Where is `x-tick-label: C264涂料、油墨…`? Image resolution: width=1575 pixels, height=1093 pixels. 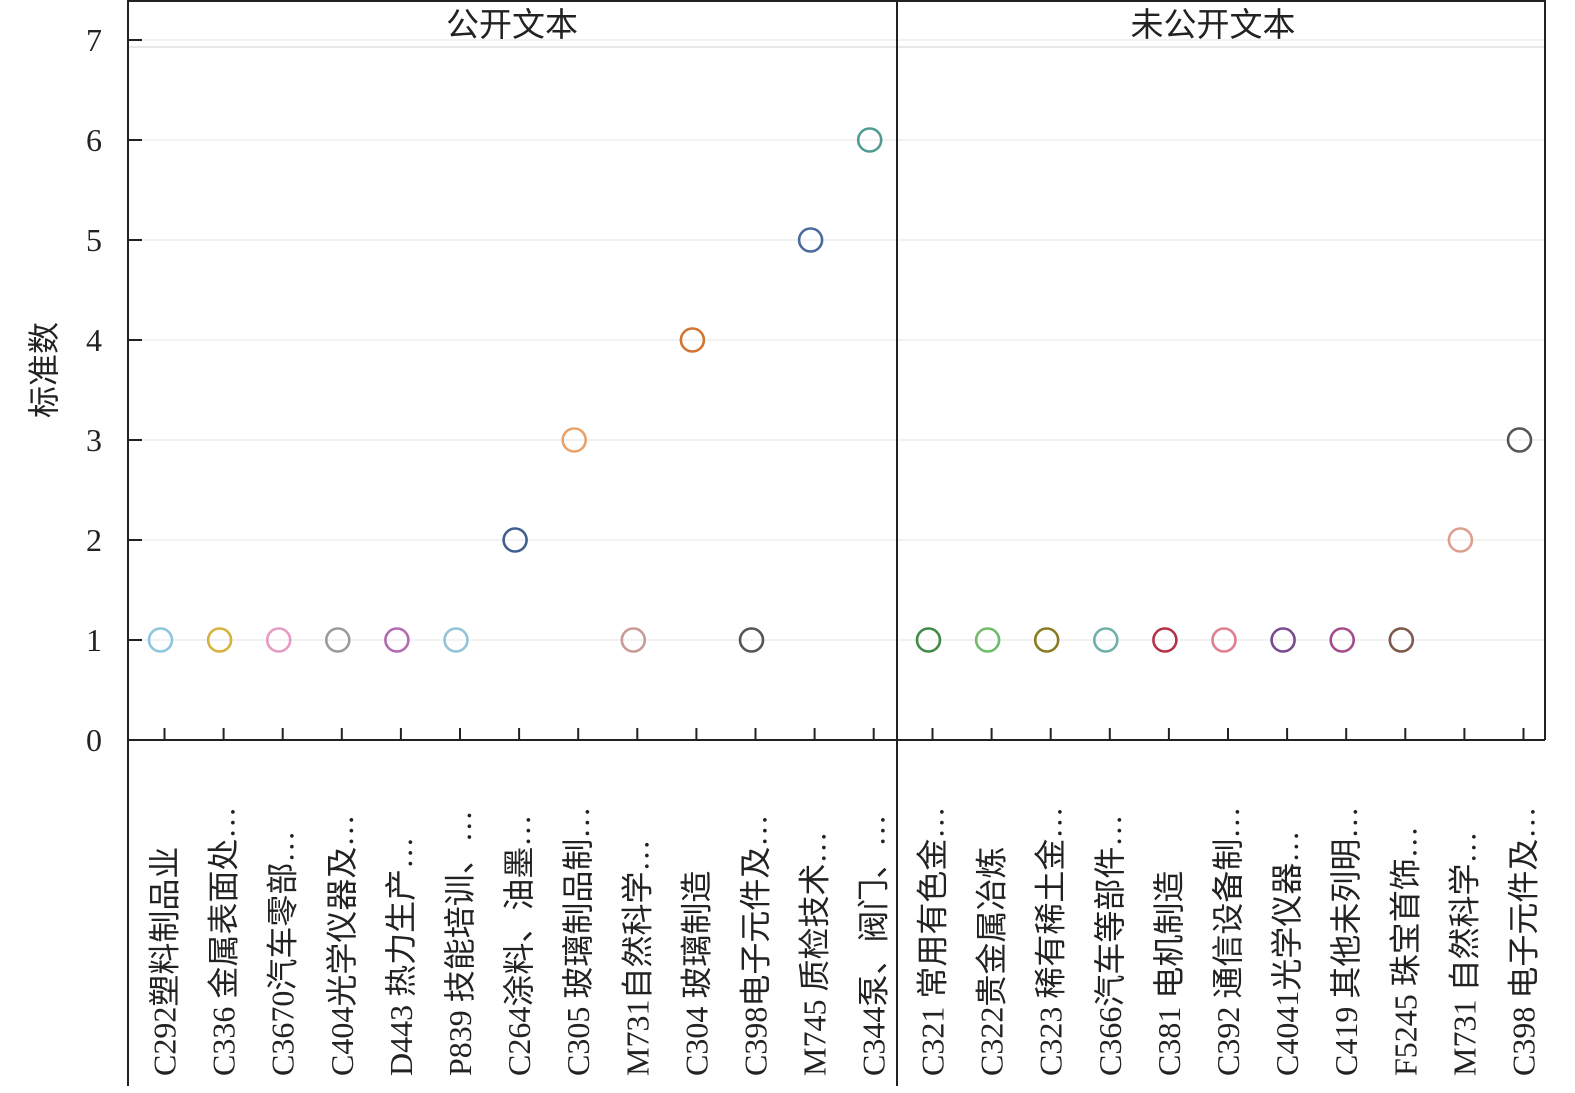 x-tick-label: C264涂料、油墨… is located at coordinates (519, 945).